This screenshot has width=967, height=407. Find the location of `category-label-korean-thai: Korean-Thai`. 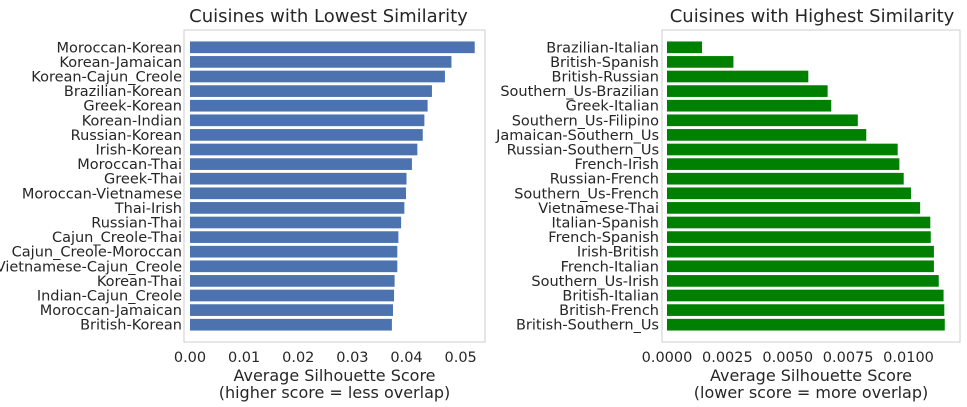

category-label-korean-thai: Korean-Thai is located at coordinates (139, 282).